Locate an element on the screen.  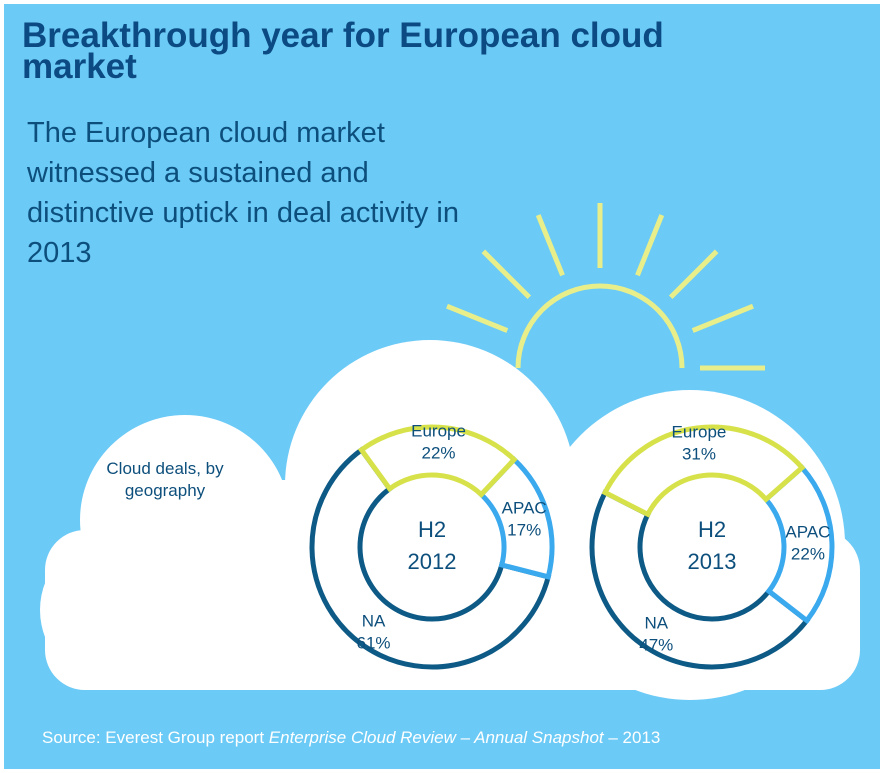
value-label: 47% is located at coordinates (656, 644).